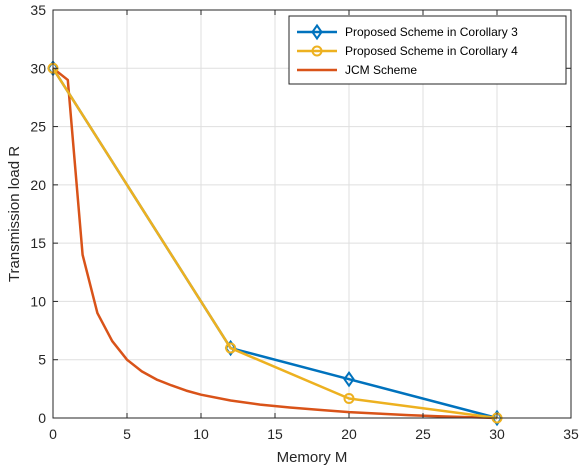 The height and width of the screenshot is (472, 582). What do you see at coordinates (312, 457) in the screenshot?
I see `x-axis-label: Memory M` at bounding box center [312, 457].